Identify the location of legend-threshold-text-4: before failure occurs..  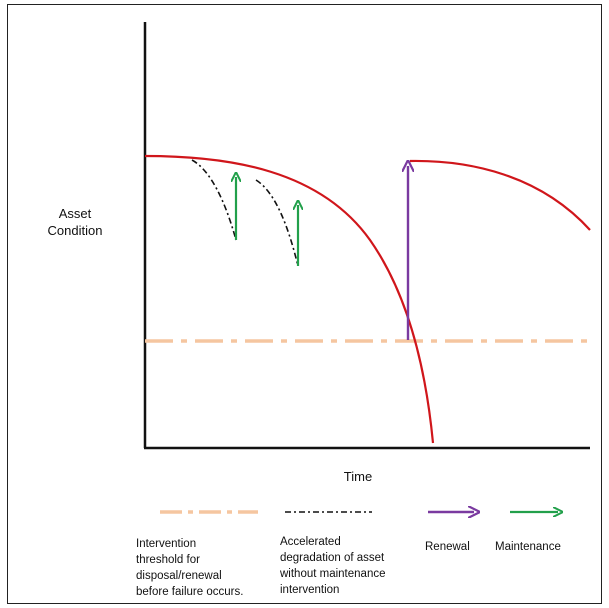
(189, 592).